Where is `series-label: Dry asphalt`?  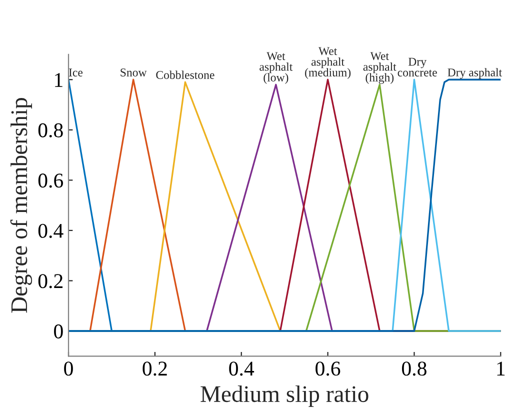
series-label: Dry asphalt is located at coordinates (475, 73).